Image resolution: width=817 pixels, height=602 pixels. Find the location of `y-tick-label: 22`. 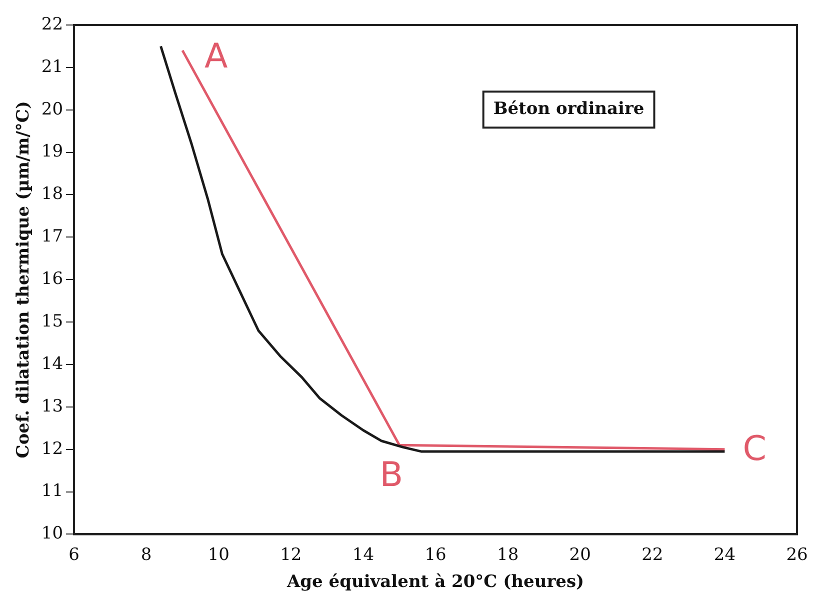

y-tick-label: 22 is located at coordinates (52, 24).